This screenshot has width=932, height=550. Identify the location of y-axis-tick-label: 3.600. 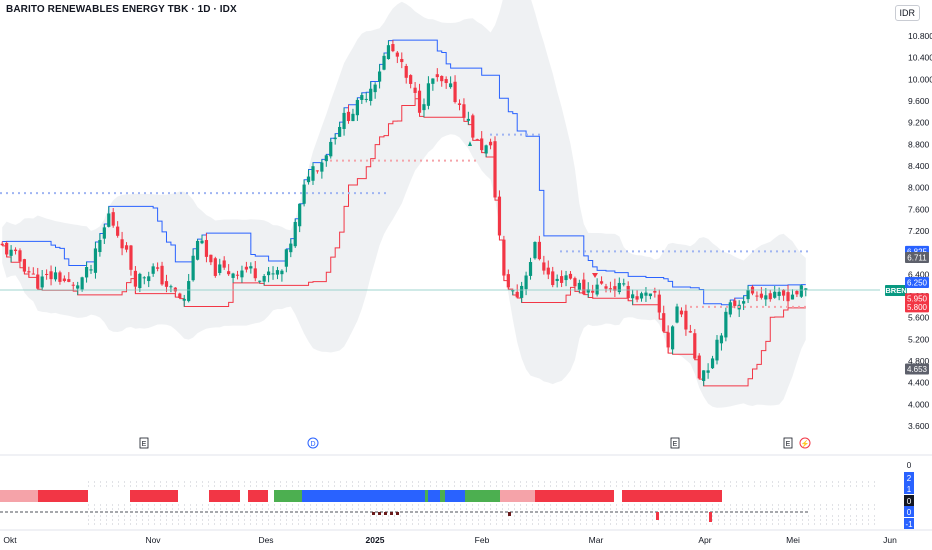
(919, 426).